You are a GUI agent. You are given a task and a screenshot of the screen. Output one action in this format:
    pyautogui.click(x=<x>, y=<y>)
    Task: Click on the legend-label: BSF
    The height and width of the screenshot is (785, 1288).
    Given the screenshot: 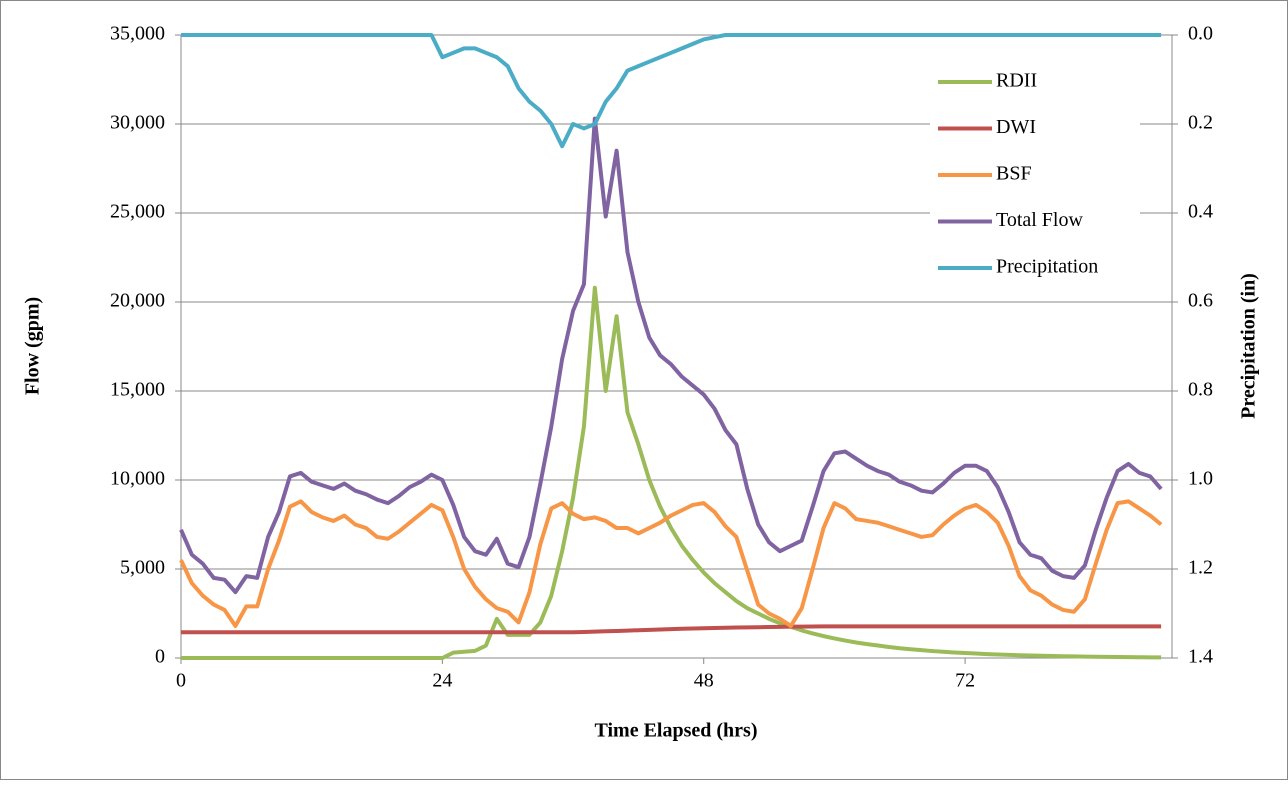 What is the action you would take?
    pyautogui.click(x=1014, y=174)
    